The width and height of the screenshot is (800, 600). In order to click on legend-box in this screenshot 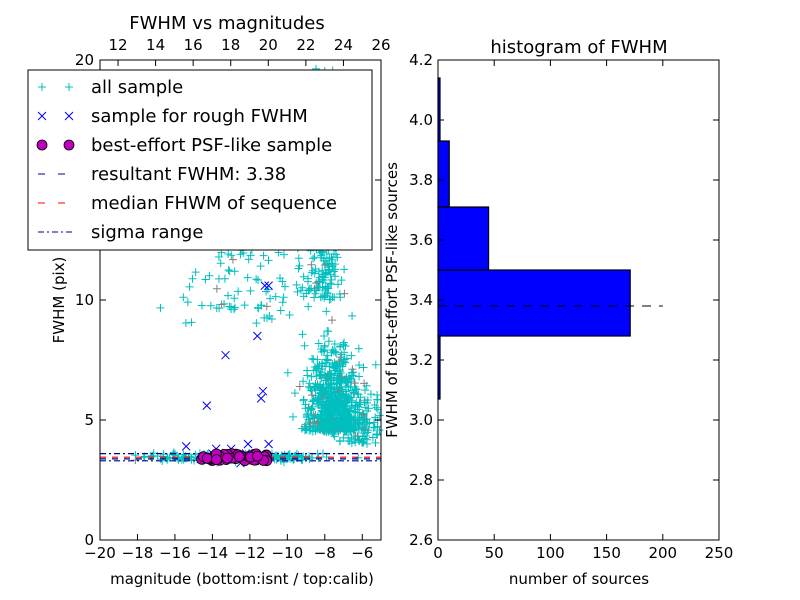, I will do `click(200, 160)`.